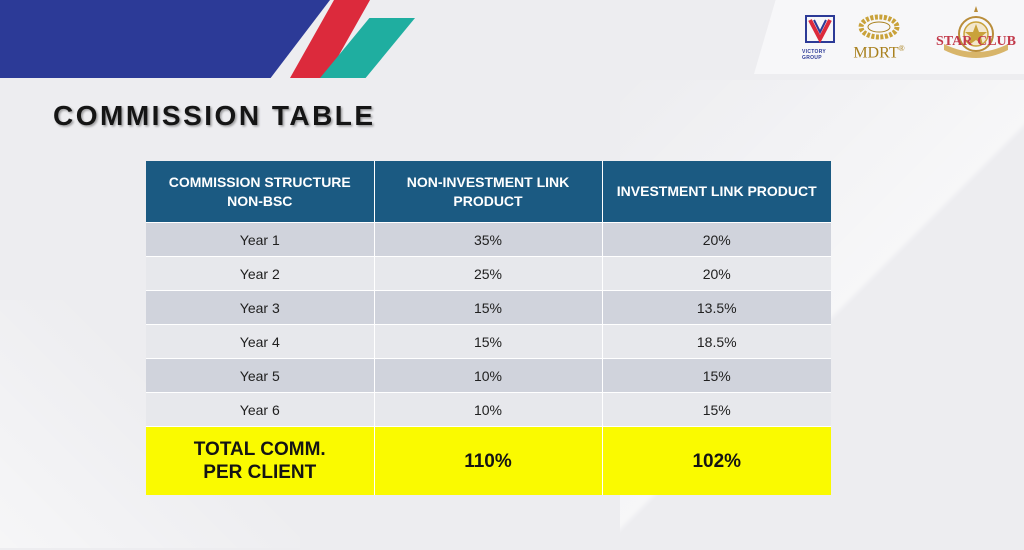  What do you see at coordinates (260, 460) in the screenshot?
I see `total-label: TOTAL COMM. PER CLIENT` at bounding box center [260, 460].